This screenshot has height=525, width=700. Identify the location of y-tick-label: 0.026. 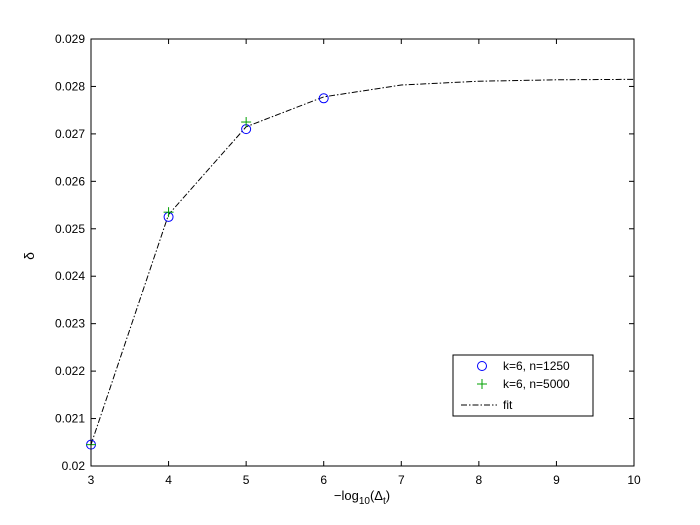
(70, 181).